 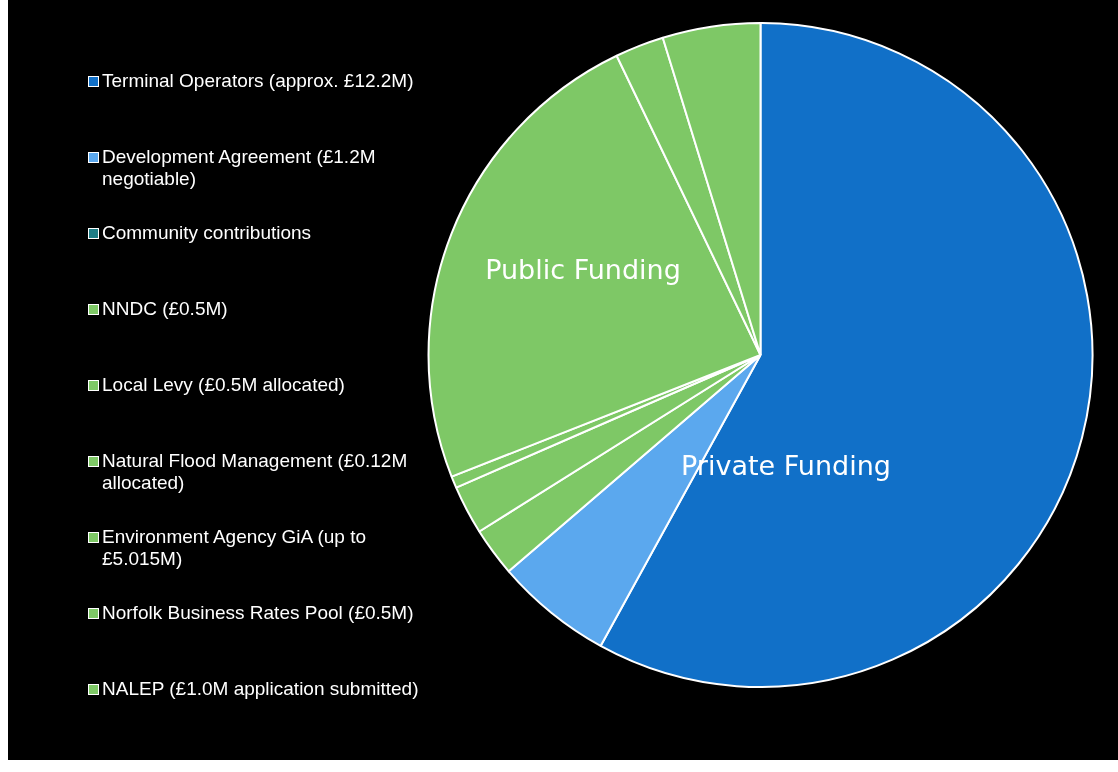 What do you see at coordinates (165, 309) in the screenshot?
I see `legend-label: NNDC (£0.5M)` at bounding box center [165, 309].